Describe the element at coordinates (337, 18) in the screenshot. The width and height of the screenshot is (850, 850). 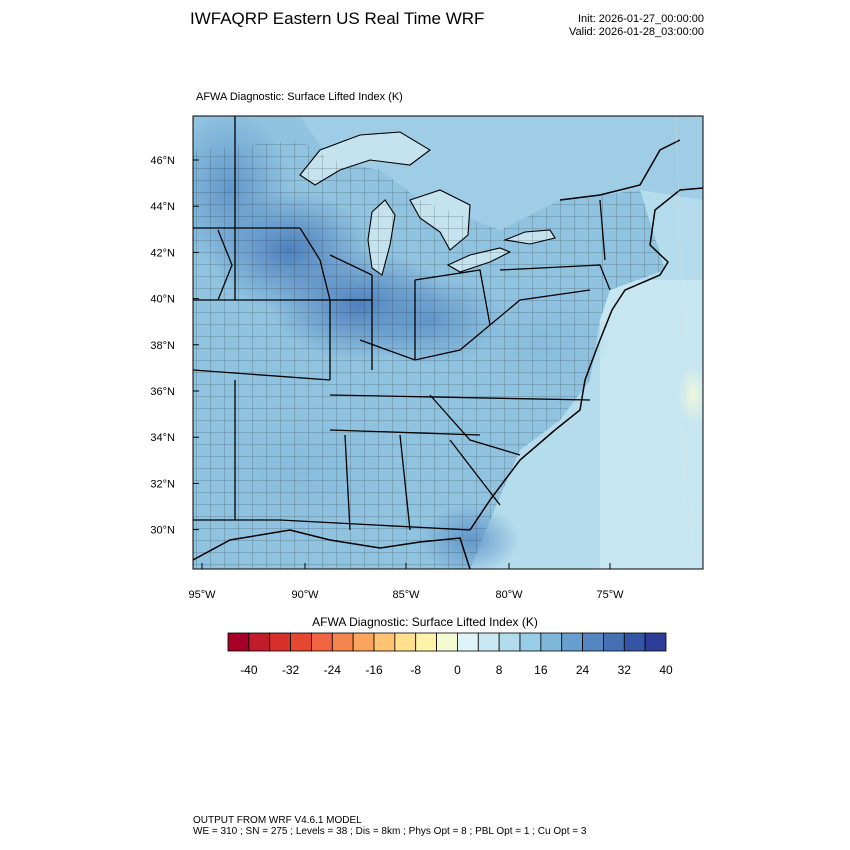
I see `figure-title: IWFAQRP Eastern US Real Time WRF` at that location.